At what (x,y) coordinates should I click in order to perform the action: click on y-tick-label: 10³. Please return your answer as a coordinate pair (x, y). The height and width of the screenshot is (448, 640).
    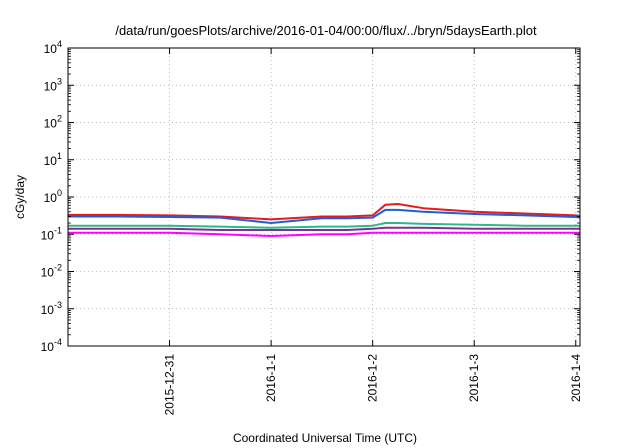
    Looking at the image, I should click on (53, 84).